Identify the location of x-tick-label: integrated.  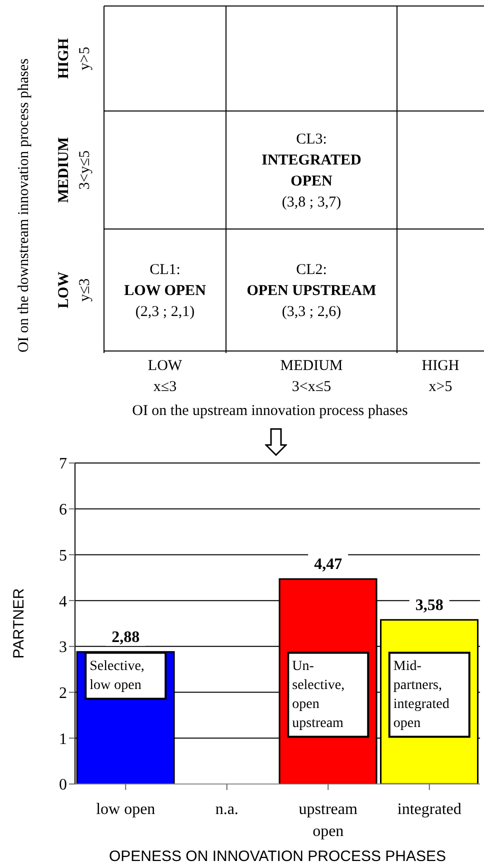
(429, 809).